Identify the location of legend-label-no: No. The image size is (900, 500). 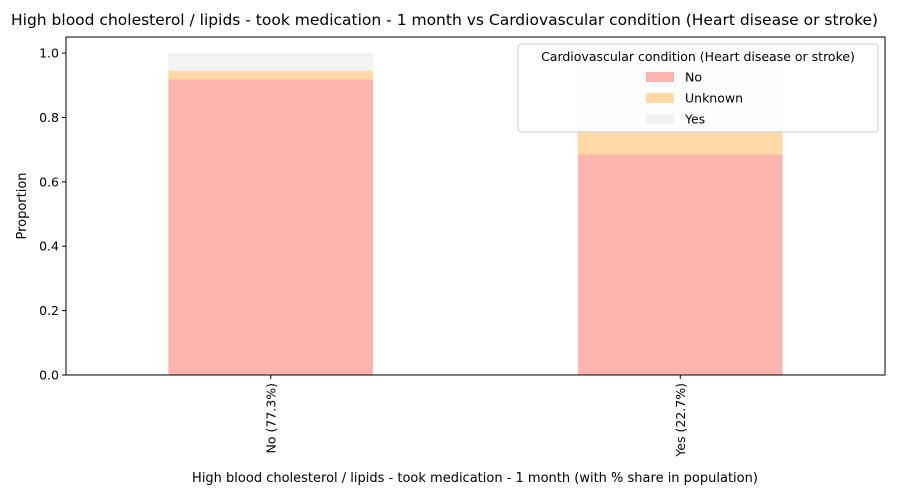
(693, 77).